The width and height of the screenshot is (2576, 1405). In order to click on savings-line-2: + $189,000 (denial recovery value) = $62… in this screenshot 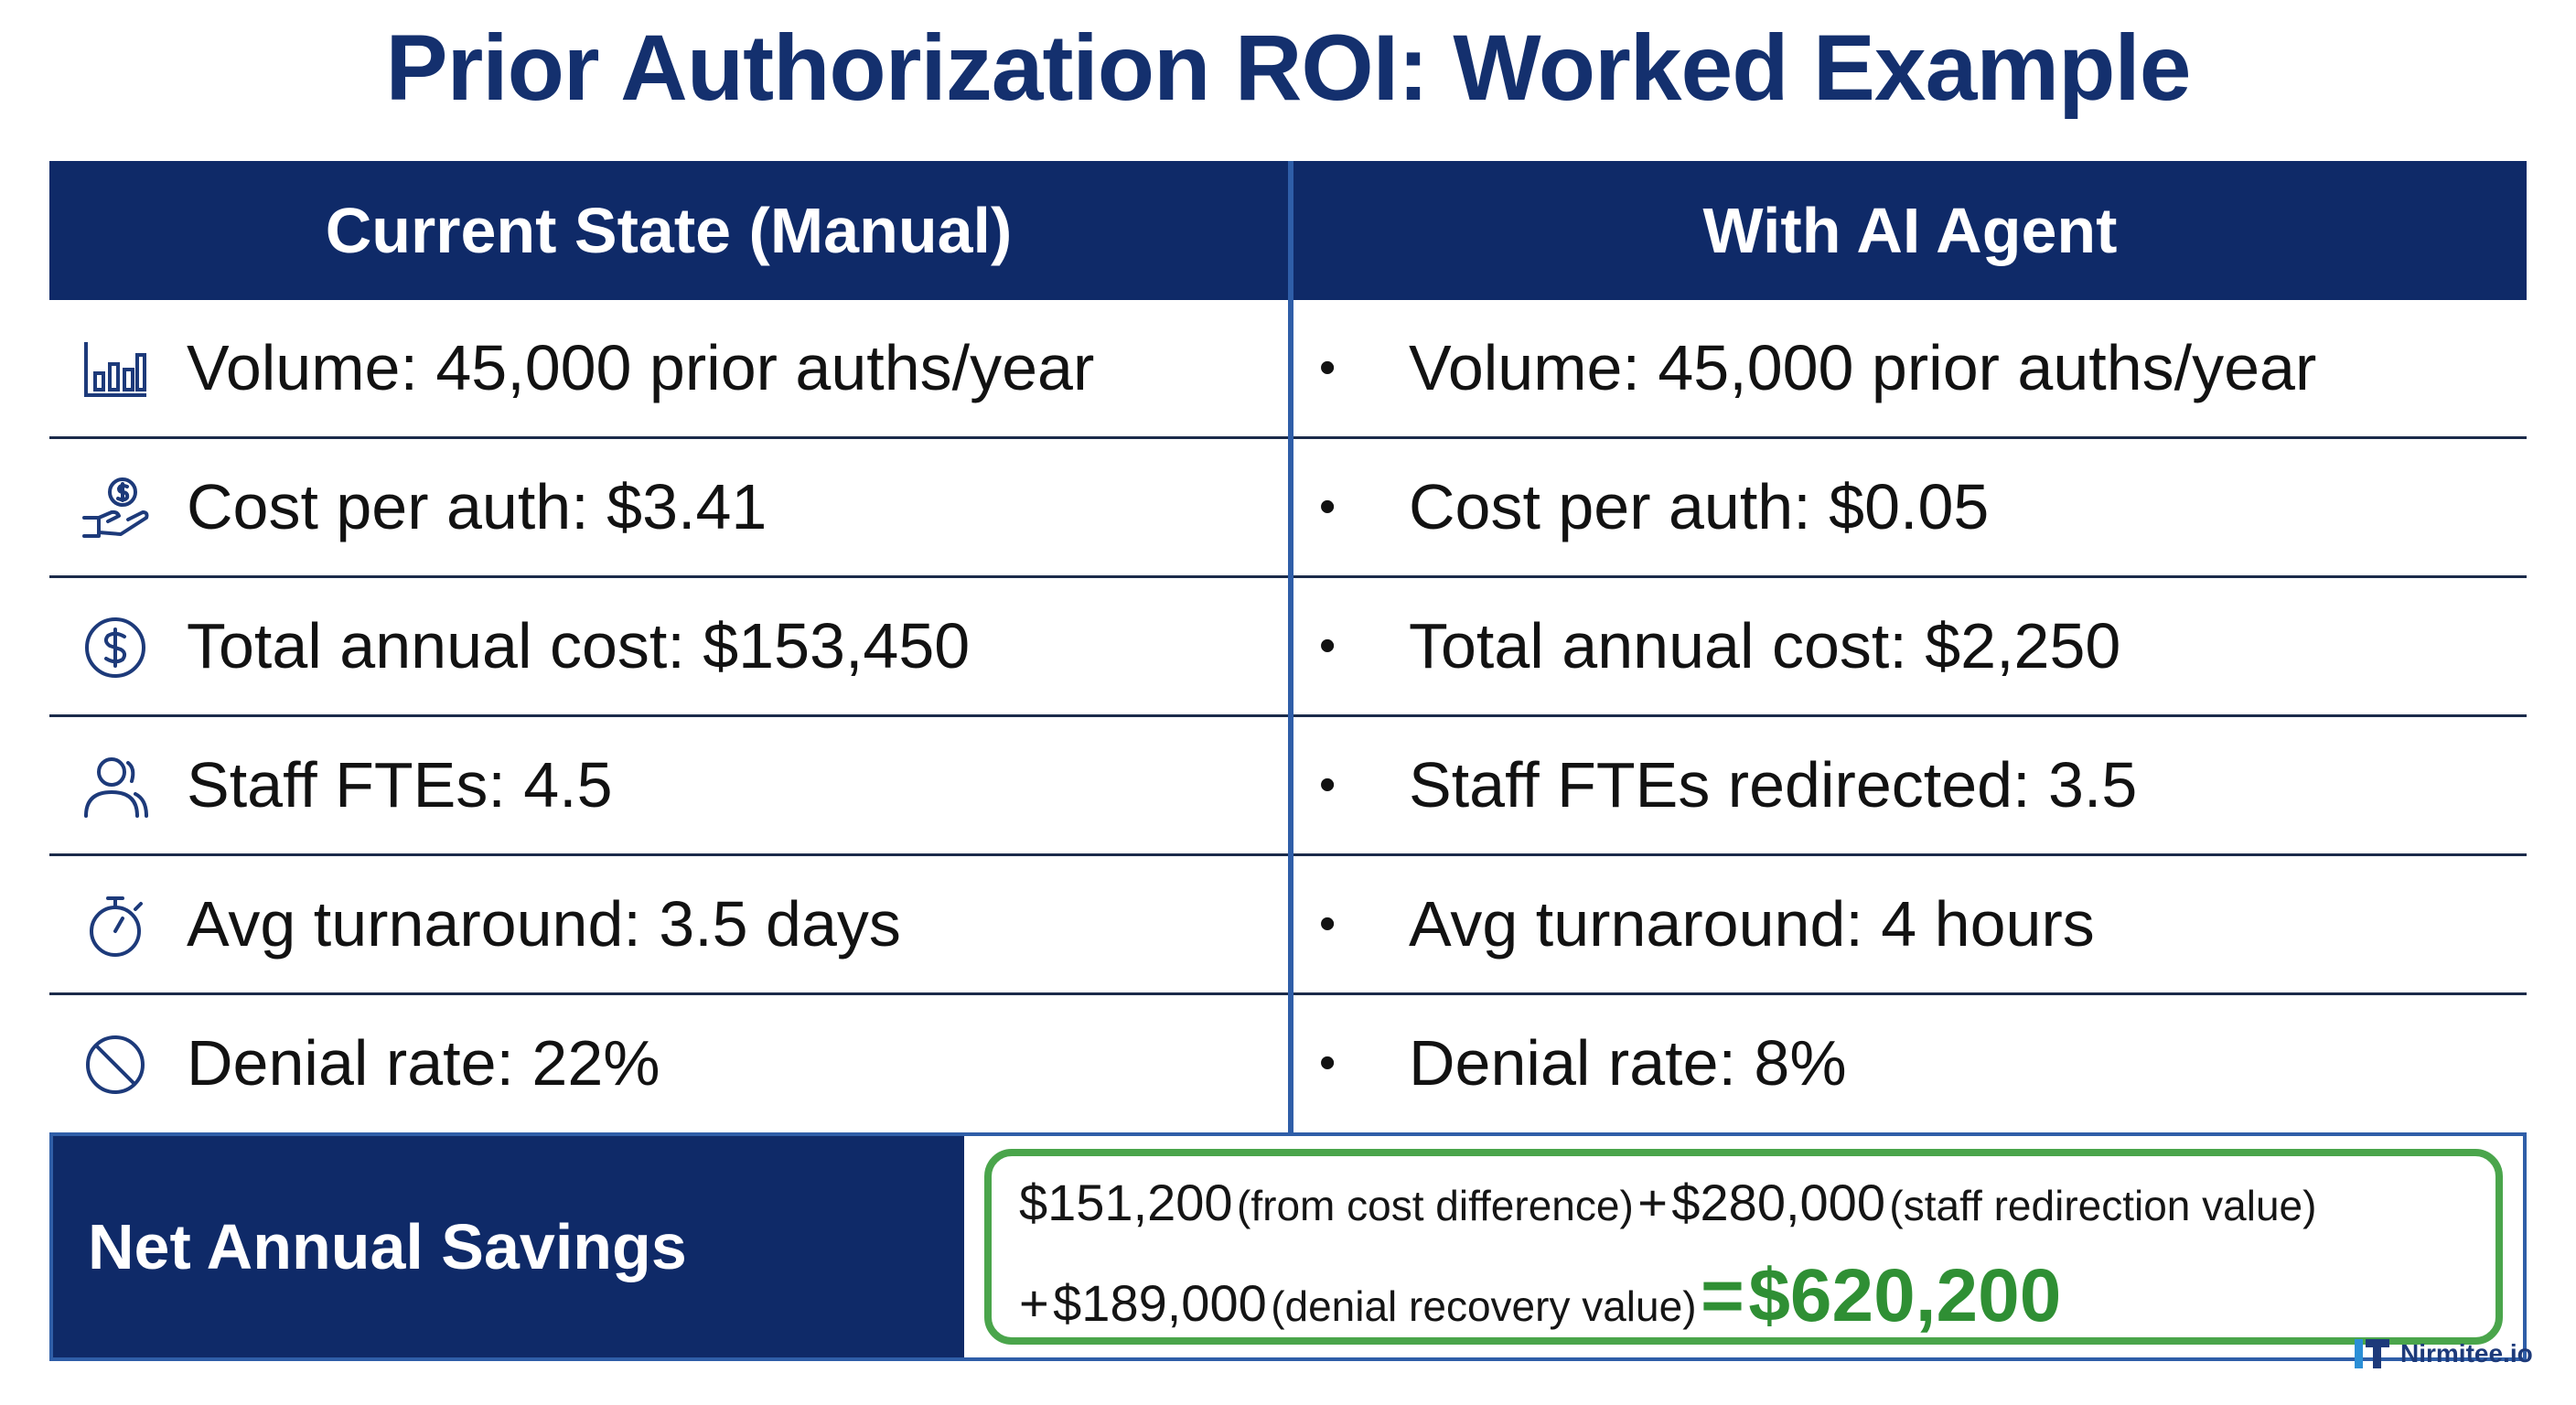, I will do `click(1540, 1296)`.